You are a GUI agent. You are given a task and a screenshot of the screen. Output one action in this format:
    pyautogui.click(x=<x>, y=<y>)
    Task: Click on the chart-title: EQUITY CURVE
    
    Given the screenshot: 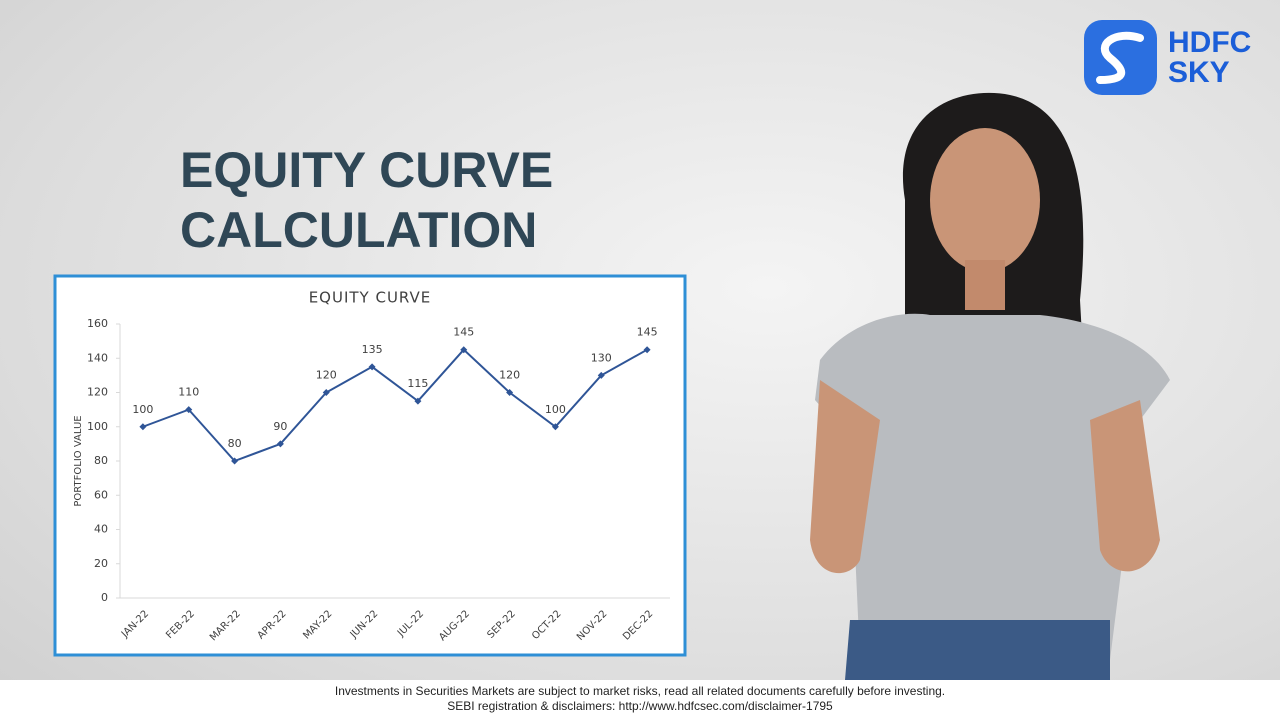 What is the action you would take?
    pyautogui.click(x=370, y=298)
    